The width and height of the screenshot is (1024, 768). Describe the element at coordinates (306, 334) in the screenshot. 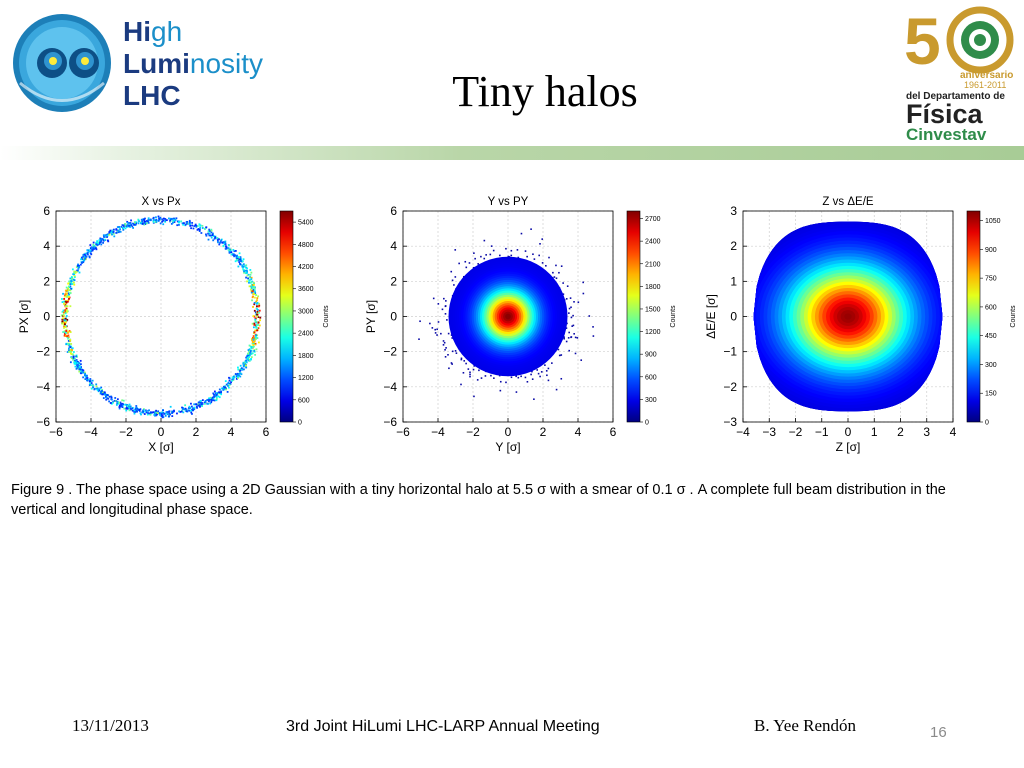

I see `colorbar-tick-label: 2400` at that location.